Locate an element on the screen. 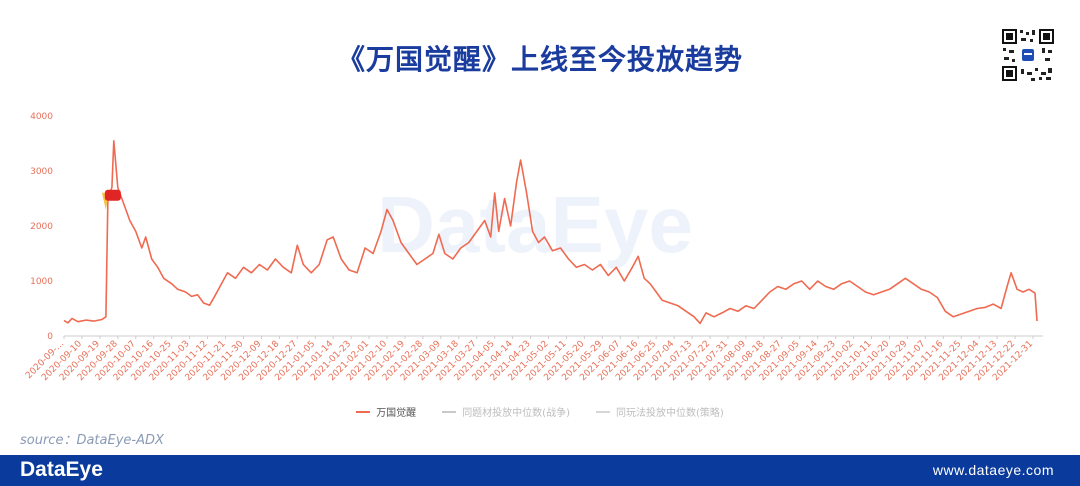 The height and width of the screenshot is (486, 1080). legend-swatch-theme-median is located at coordinates (449, 411).